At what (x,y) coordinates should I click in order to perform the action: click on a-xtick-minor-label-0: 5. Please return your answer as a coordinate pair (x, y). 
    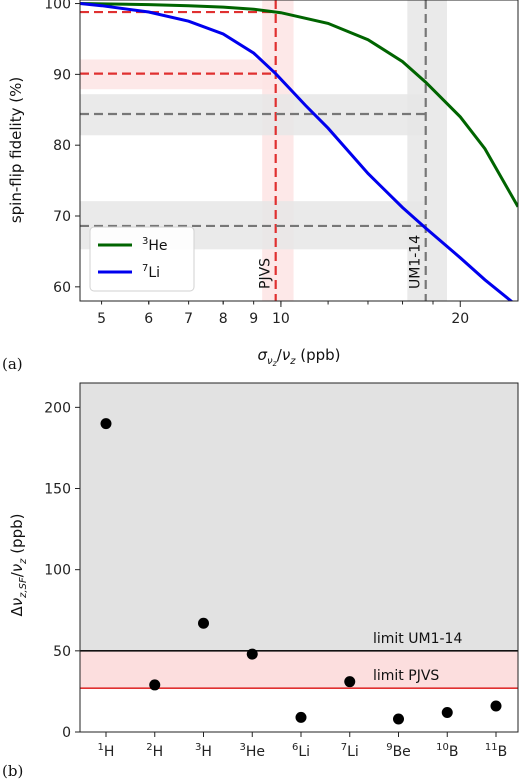
    Looking at the image, I should click on (101, 319).